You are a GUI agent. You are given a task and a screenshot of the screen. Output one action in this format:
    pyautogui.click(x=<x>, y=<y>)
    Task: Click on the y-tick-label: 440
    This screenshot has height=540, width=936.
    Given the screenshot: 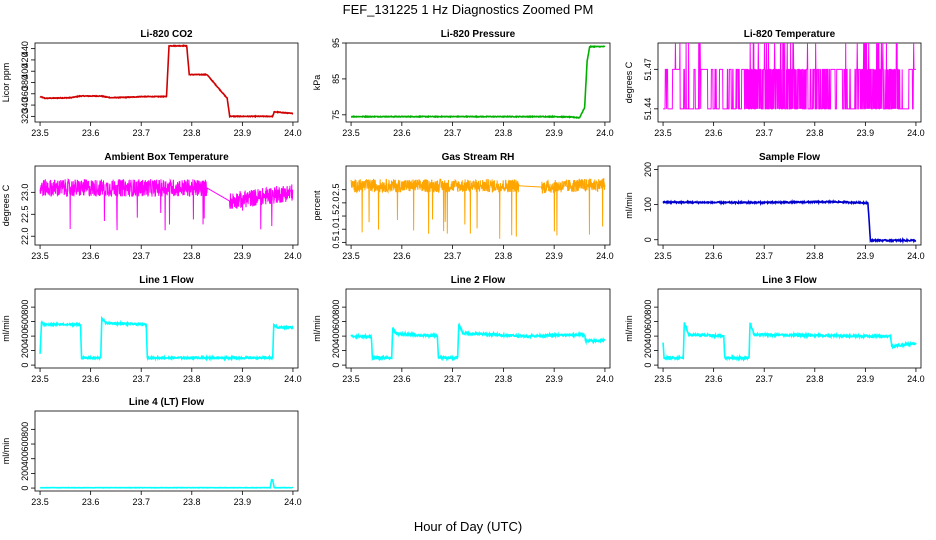 What is the action you would take?
    pyautogui.click(x=25, y=48)
    